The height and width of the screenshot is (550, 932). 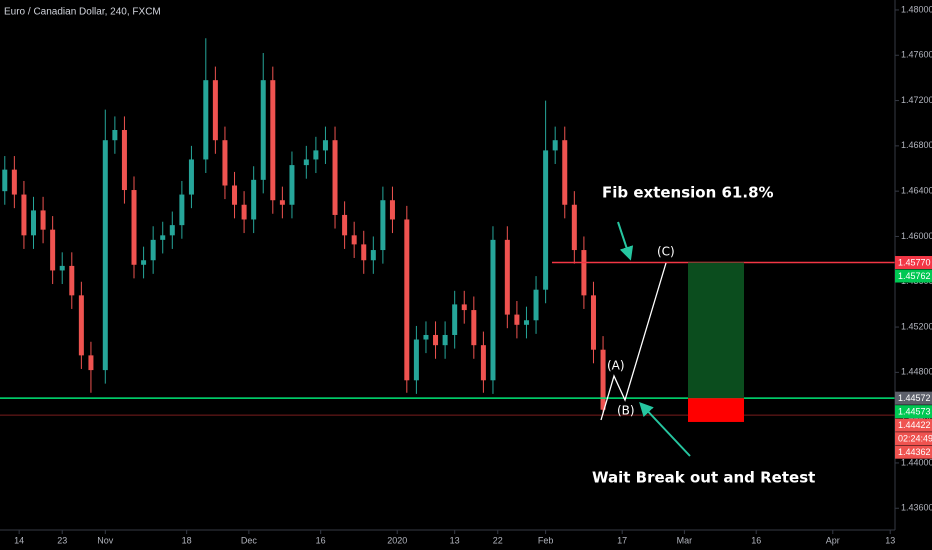 I want to click on y-tick-label: 1.45200, so click(x=916, y=326).